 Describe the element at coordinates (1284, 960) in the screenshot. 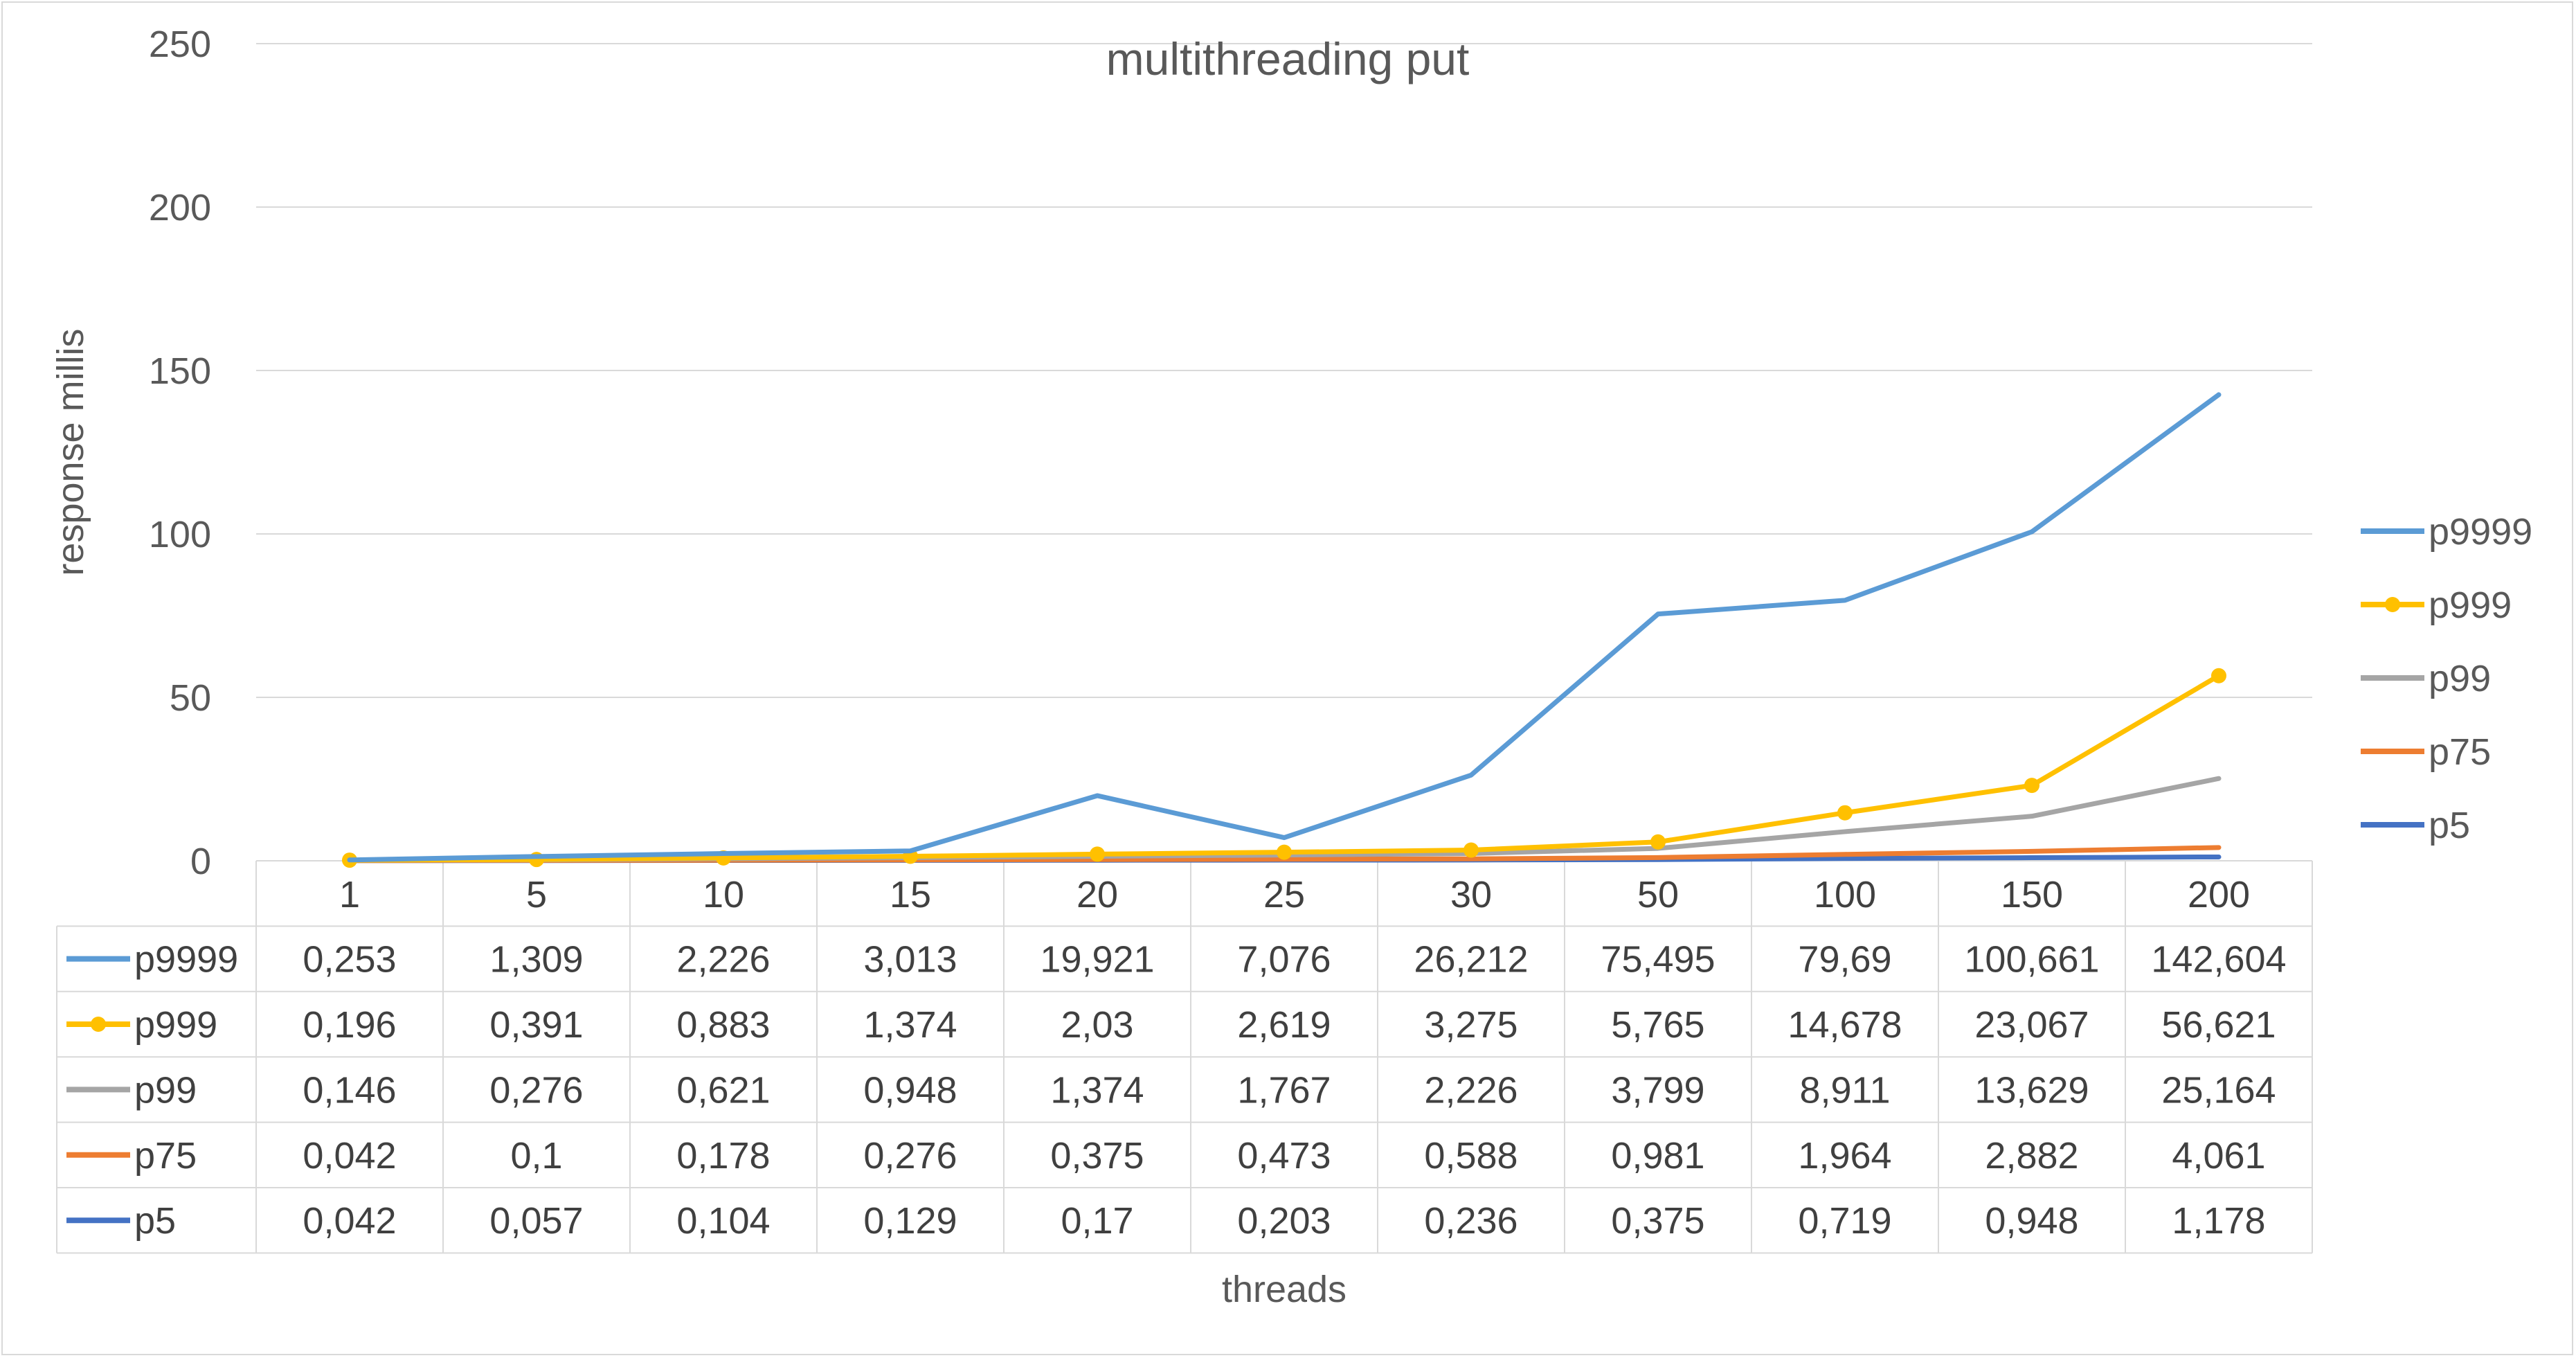

I see `table-cell: 7,076` at that location.